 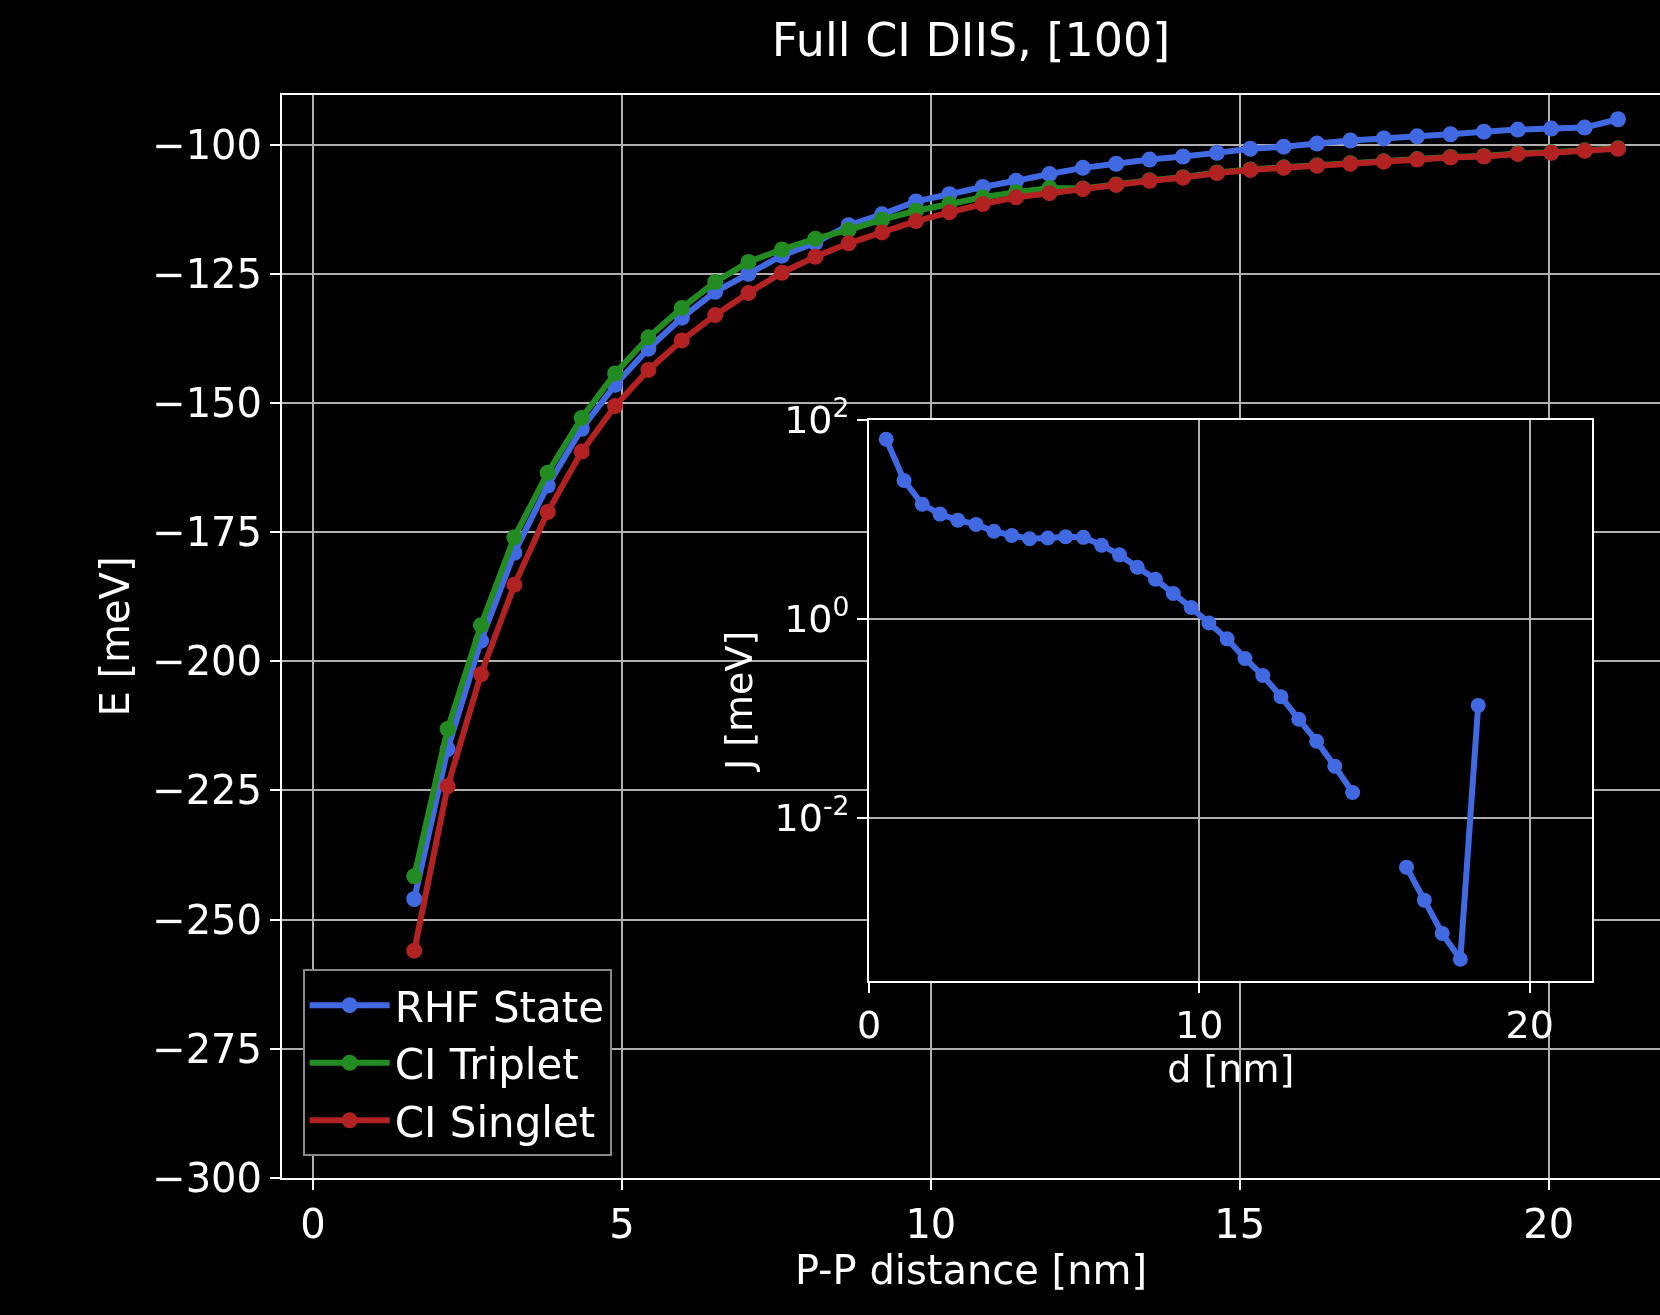 What do you see at coordinates (207, 661) in the screenshot?
I see `y-tick-label: −200` at bounding box center [207, 661].